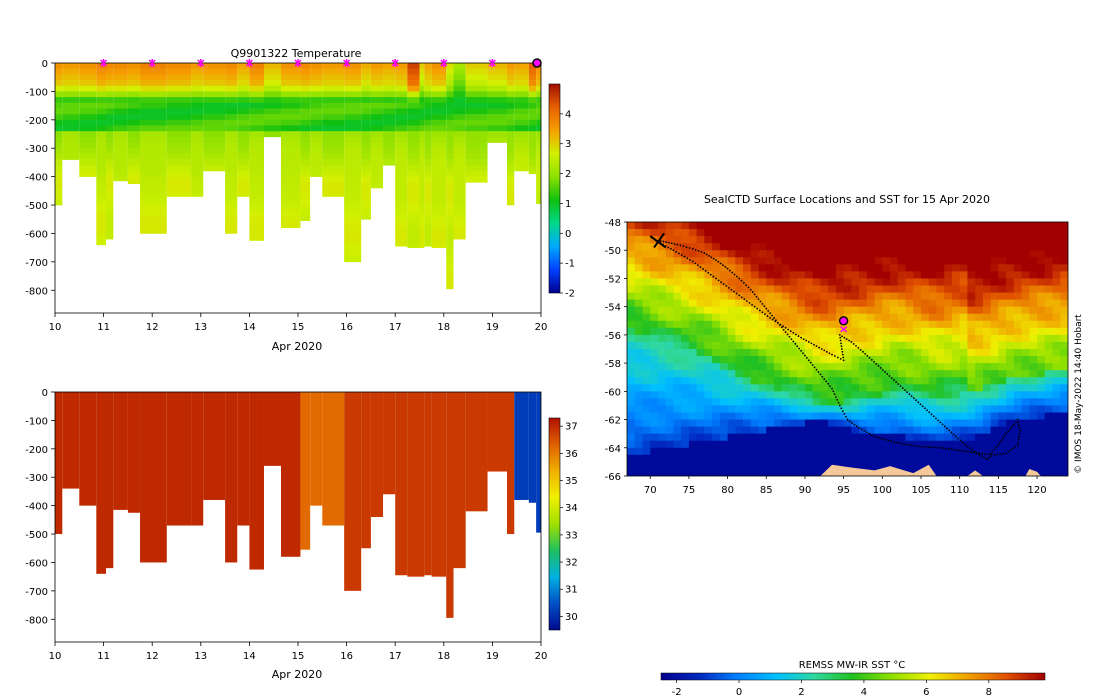 The image size is (1100, 700). Describe the element at coordinates (613, 421) in the screenshot. I see `lat-tick-label: -62` at that location.